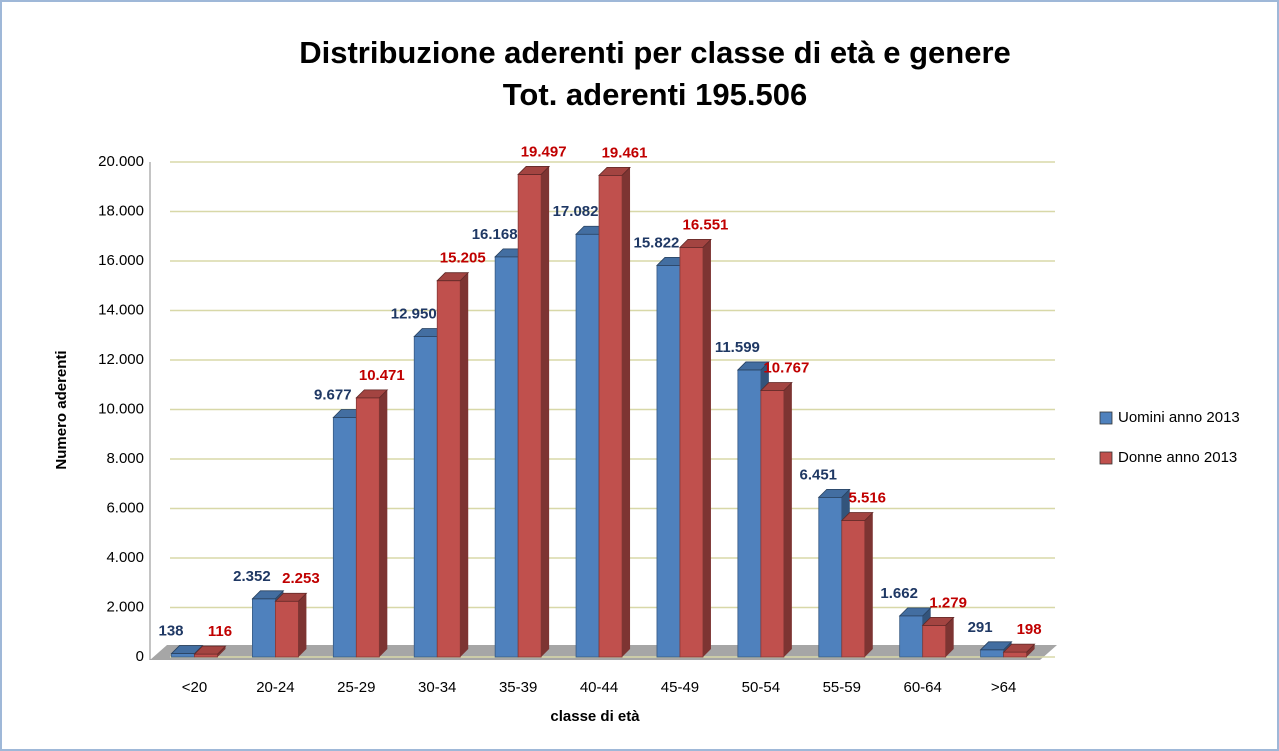  Describe the element at coordinates (125, 557) in the screenshot. I see `y-tick-label: 4.000` at that location.